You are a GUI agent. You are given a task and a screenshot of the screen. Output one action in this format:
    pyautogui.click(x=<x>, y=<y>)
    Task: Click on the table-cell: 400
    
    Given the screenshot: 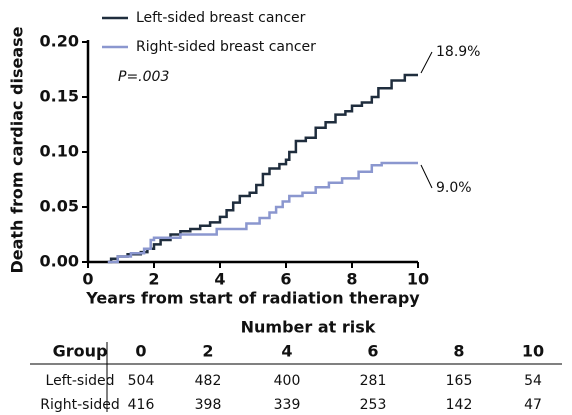 What is the action you would take?
    pyautogui.click(x=287, y=381)
    